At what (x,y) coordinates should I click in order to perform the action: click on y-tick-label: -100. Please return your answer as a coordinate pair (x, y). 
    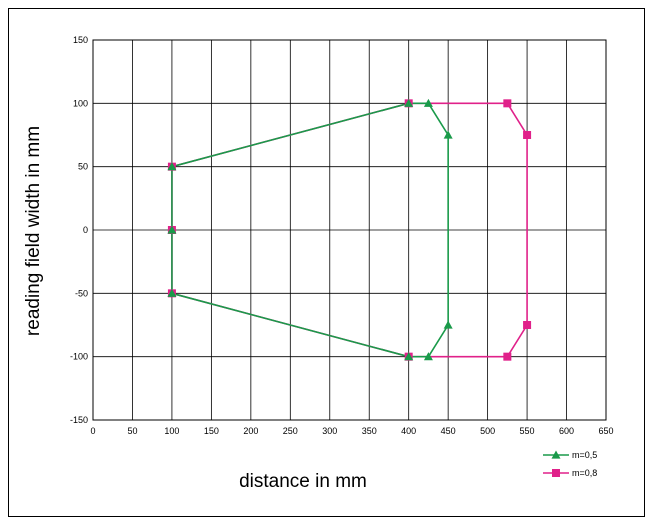
    Looking at the image, I should click on (79, 357).